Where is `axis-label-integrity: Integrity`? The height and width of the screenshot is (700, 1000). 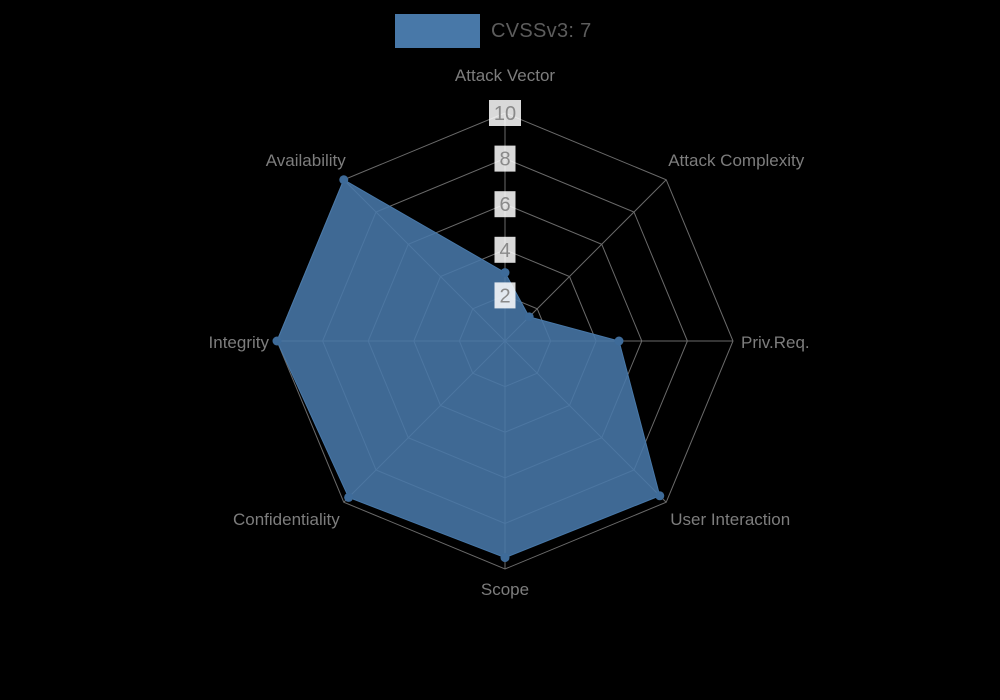
axis-label-integrity: Integrity is located at coordinates (239, 342).